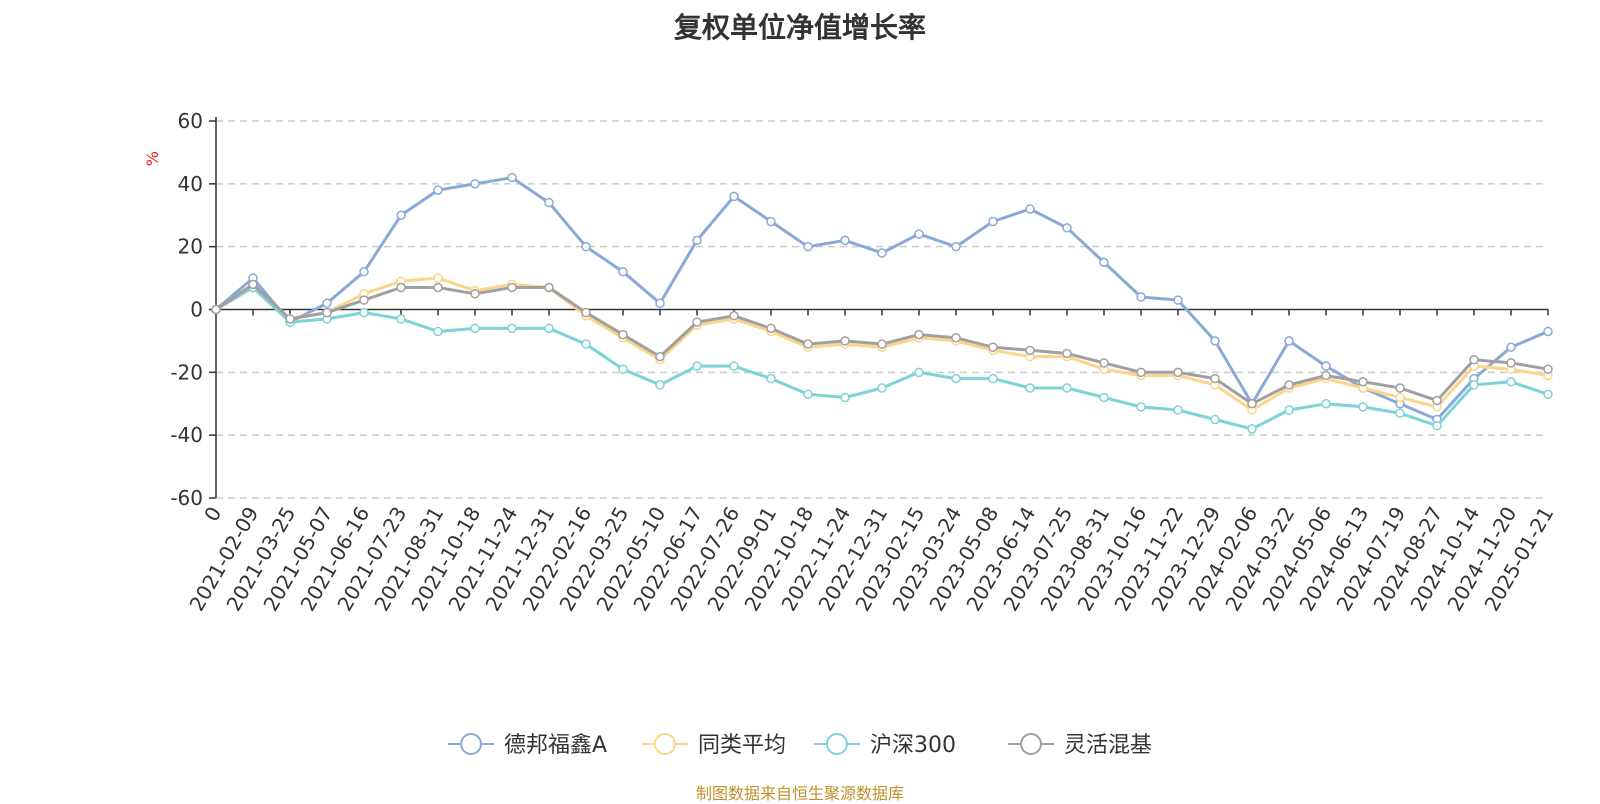  Describe the element at coordinates (152, 158) in the screenshot. I see `y-axis-label: %` at that location.